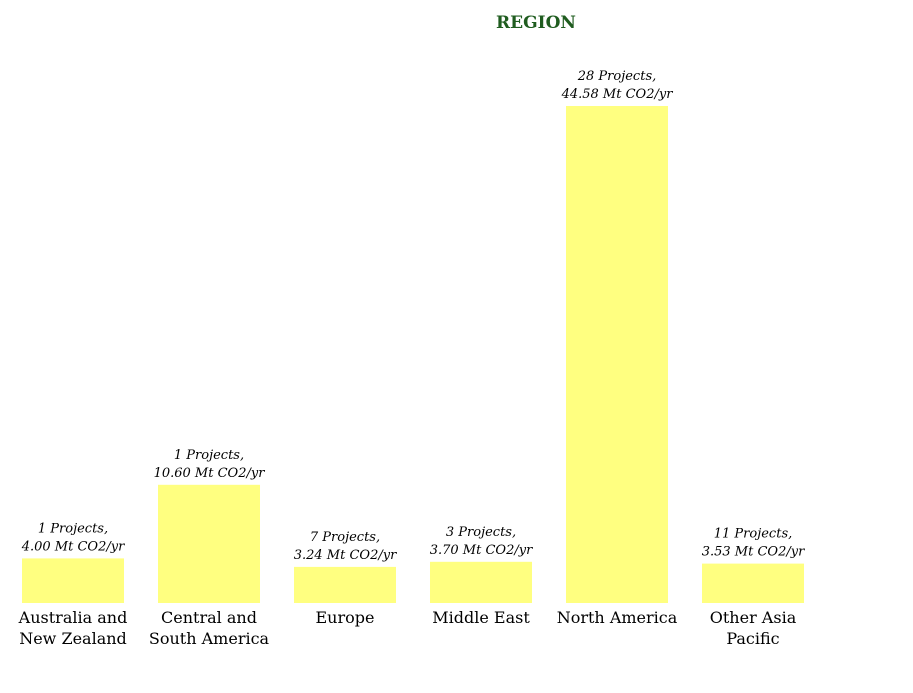  What do you see at coordinates (481, 550) in the screenshot?
I see `data-label-line: 3.70 Mt CO2/yr` at bounding box center [481, 550].